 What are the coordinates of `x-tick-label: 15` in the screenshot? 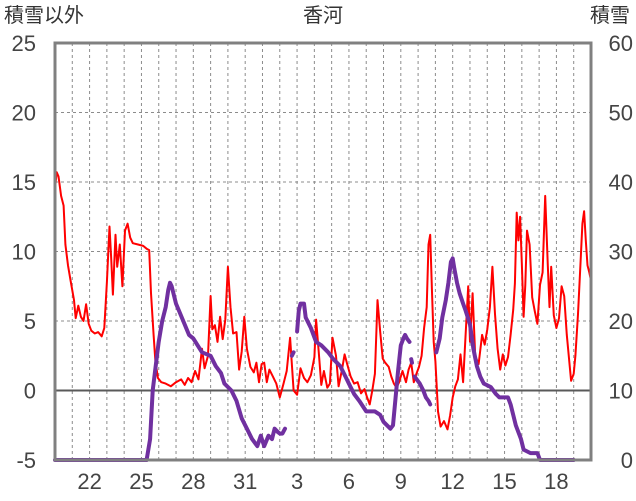 It's located at (504, 481).